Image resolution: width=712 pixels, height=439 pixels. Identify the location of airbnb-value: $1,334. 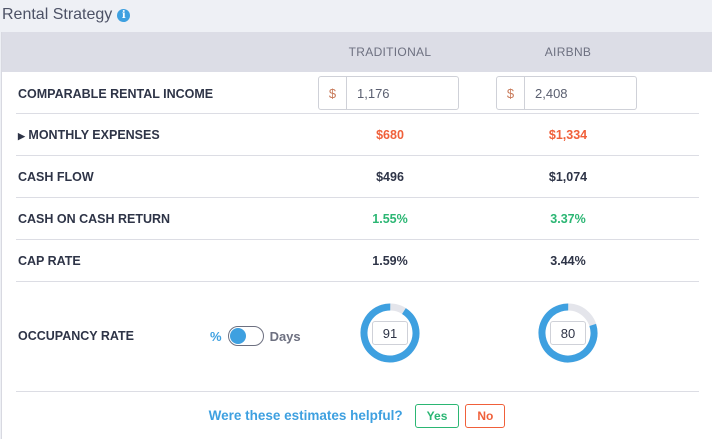
(568, 135).